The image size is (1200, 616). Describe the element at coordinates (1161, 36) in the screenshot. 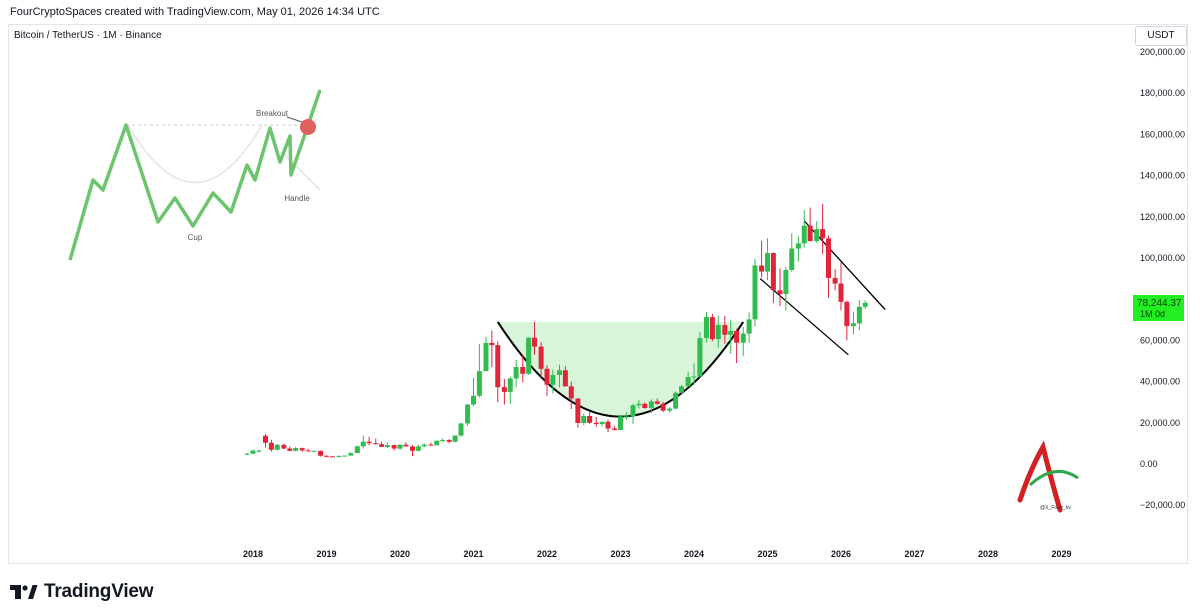

I see `currency-selector: USDT` at that location.